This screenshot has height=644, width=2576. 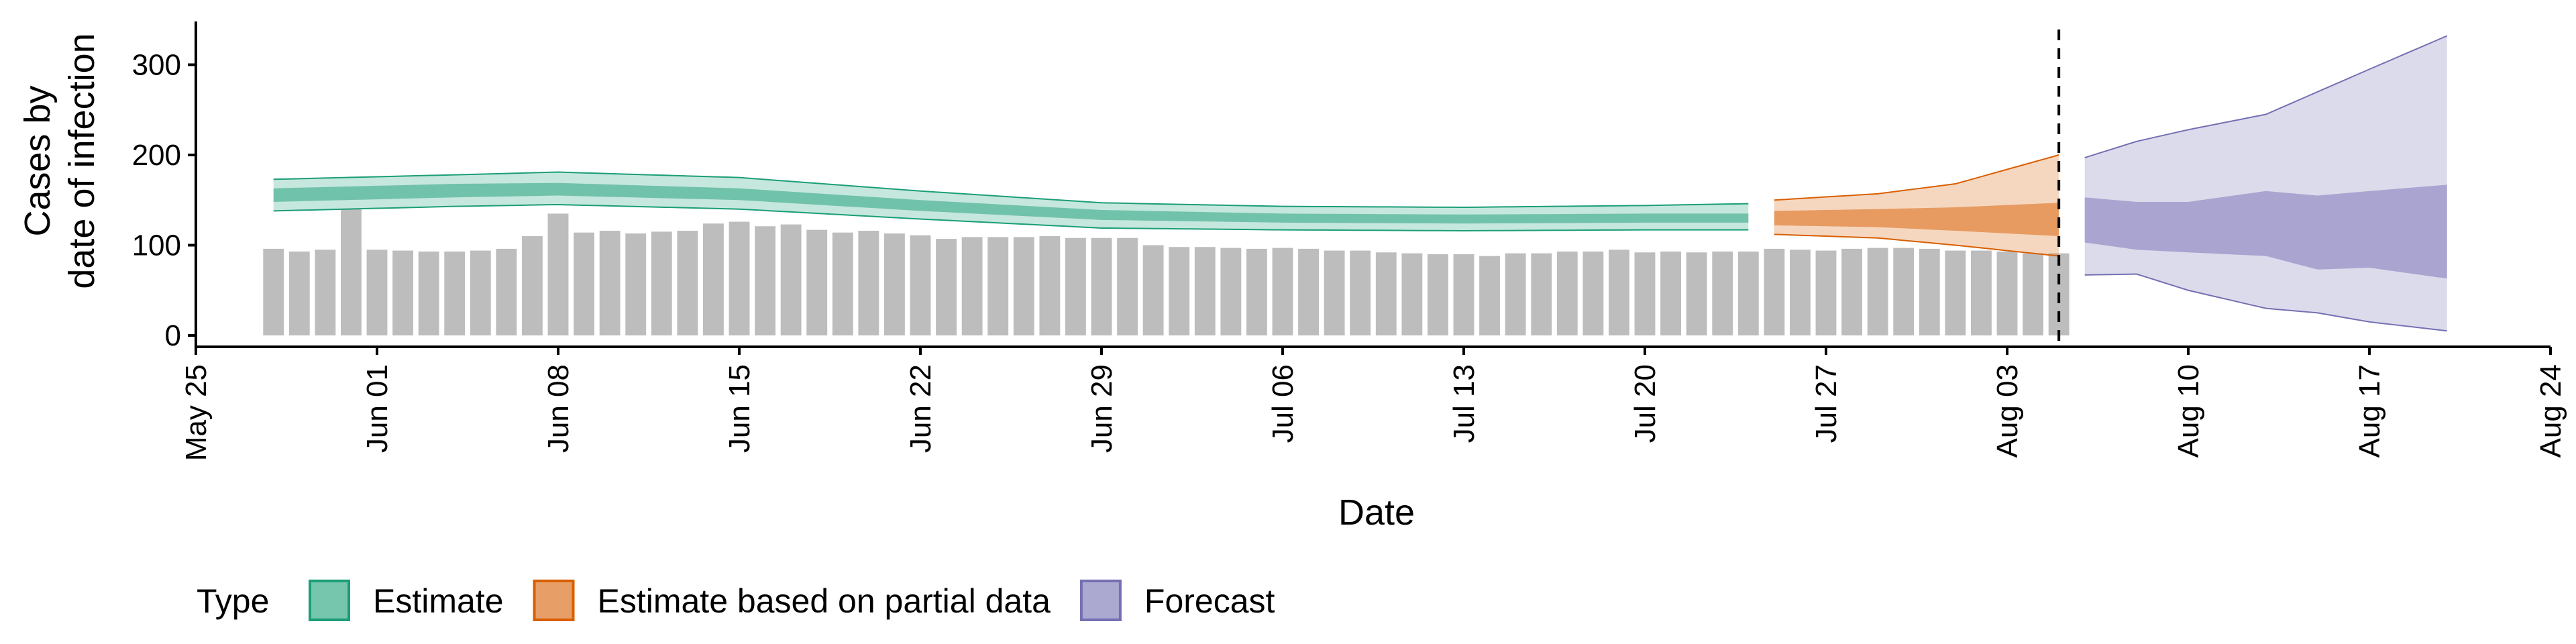 What do you see at coordinates (1916, 245) in the screenshot?
I see `estimate-partial-band-90-lower-edge` at bounding box center [1916, 245].